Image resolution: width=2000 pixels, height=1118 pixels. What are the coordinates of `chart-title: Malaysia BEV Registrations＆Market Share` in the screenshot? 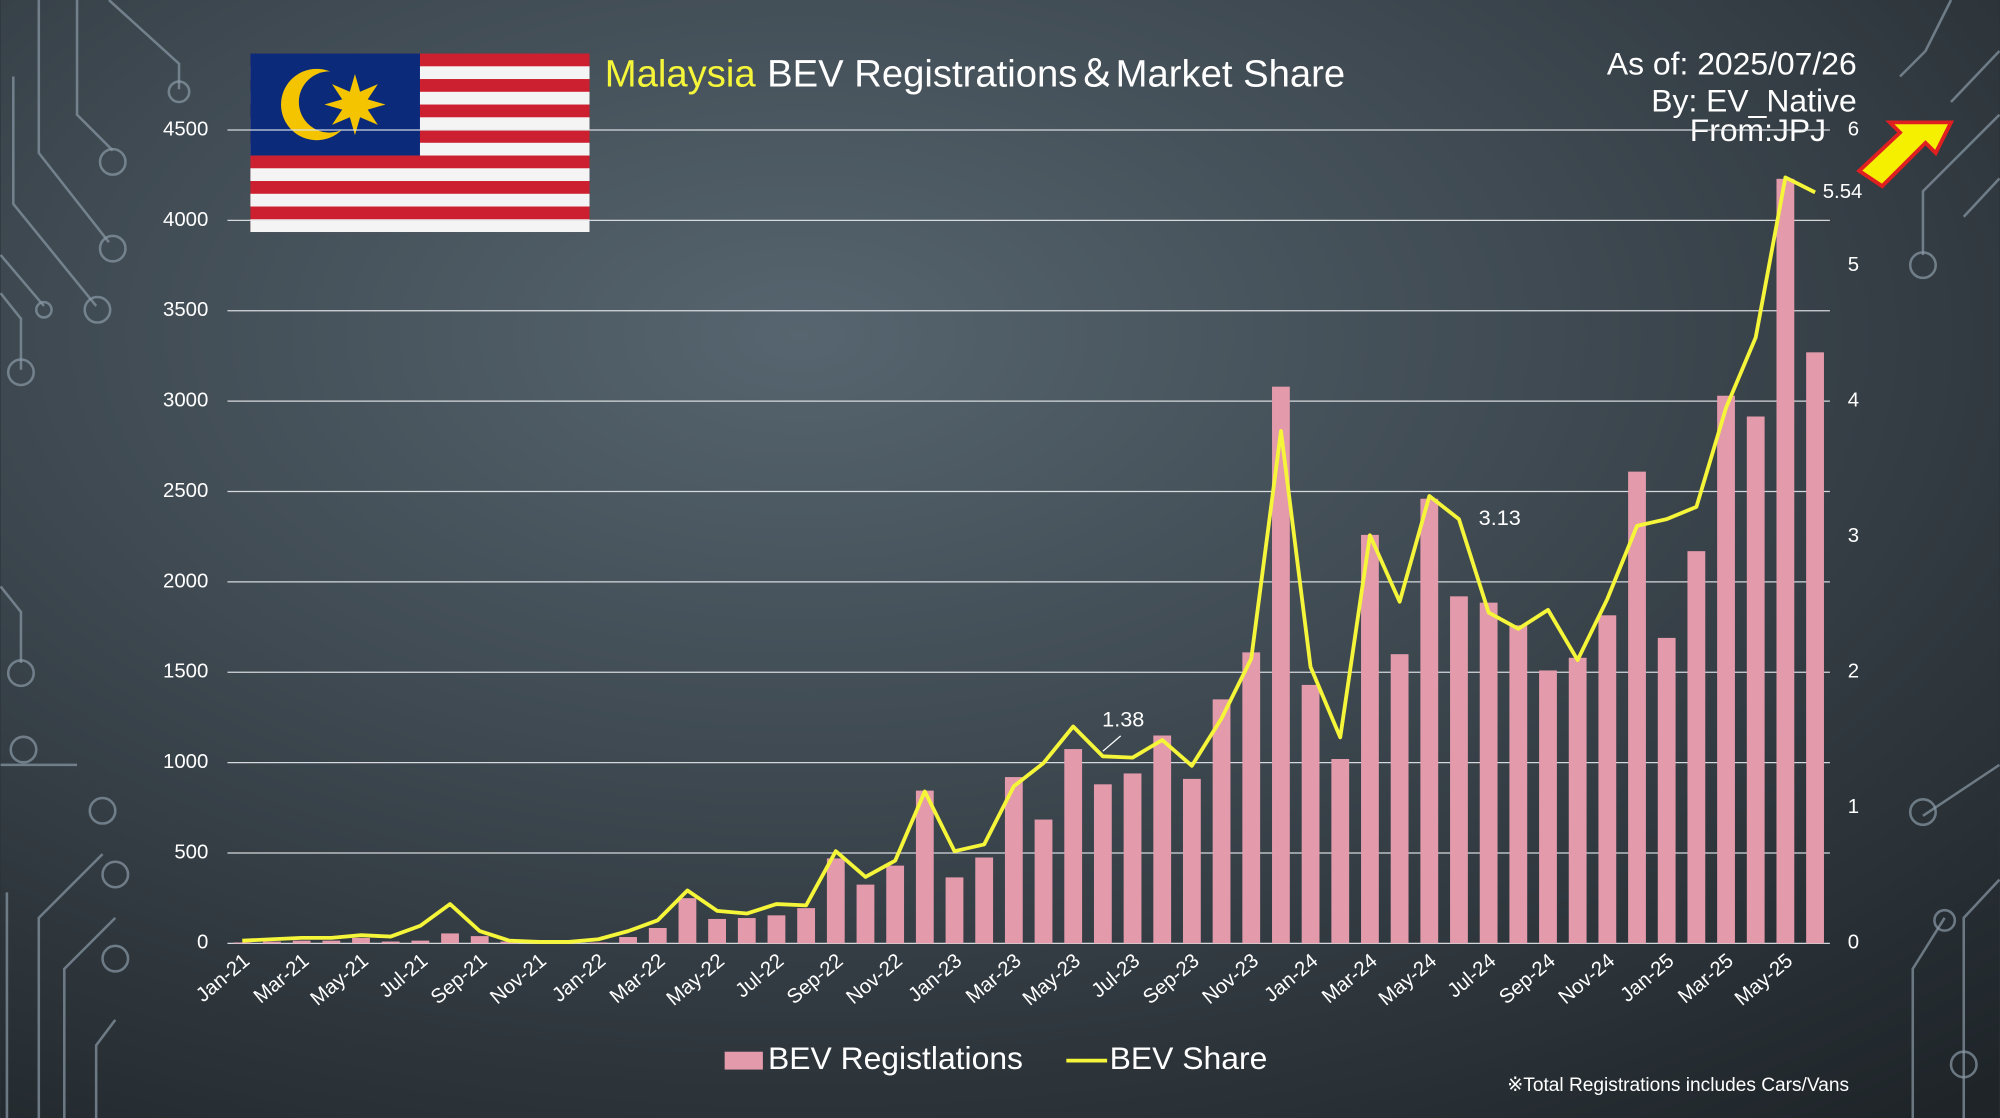 It's located at (975, 74).